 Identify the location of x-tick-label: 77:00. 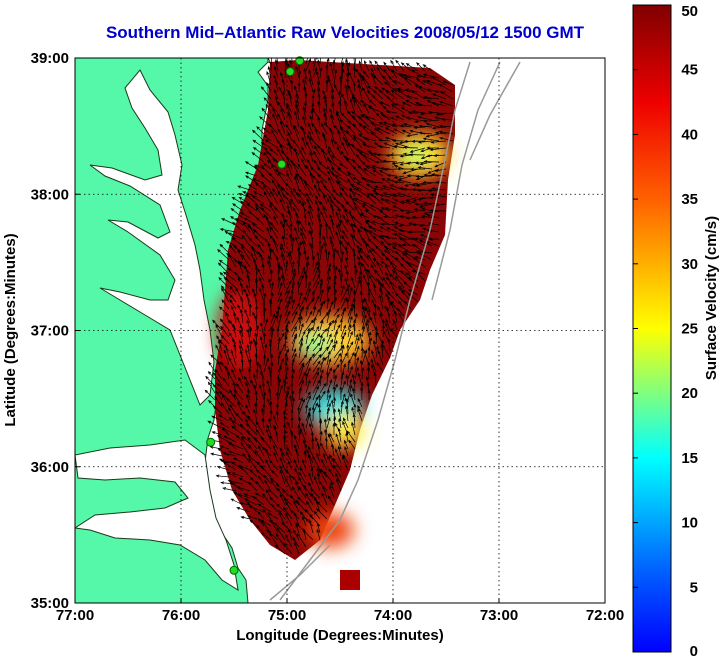
(75, 615).